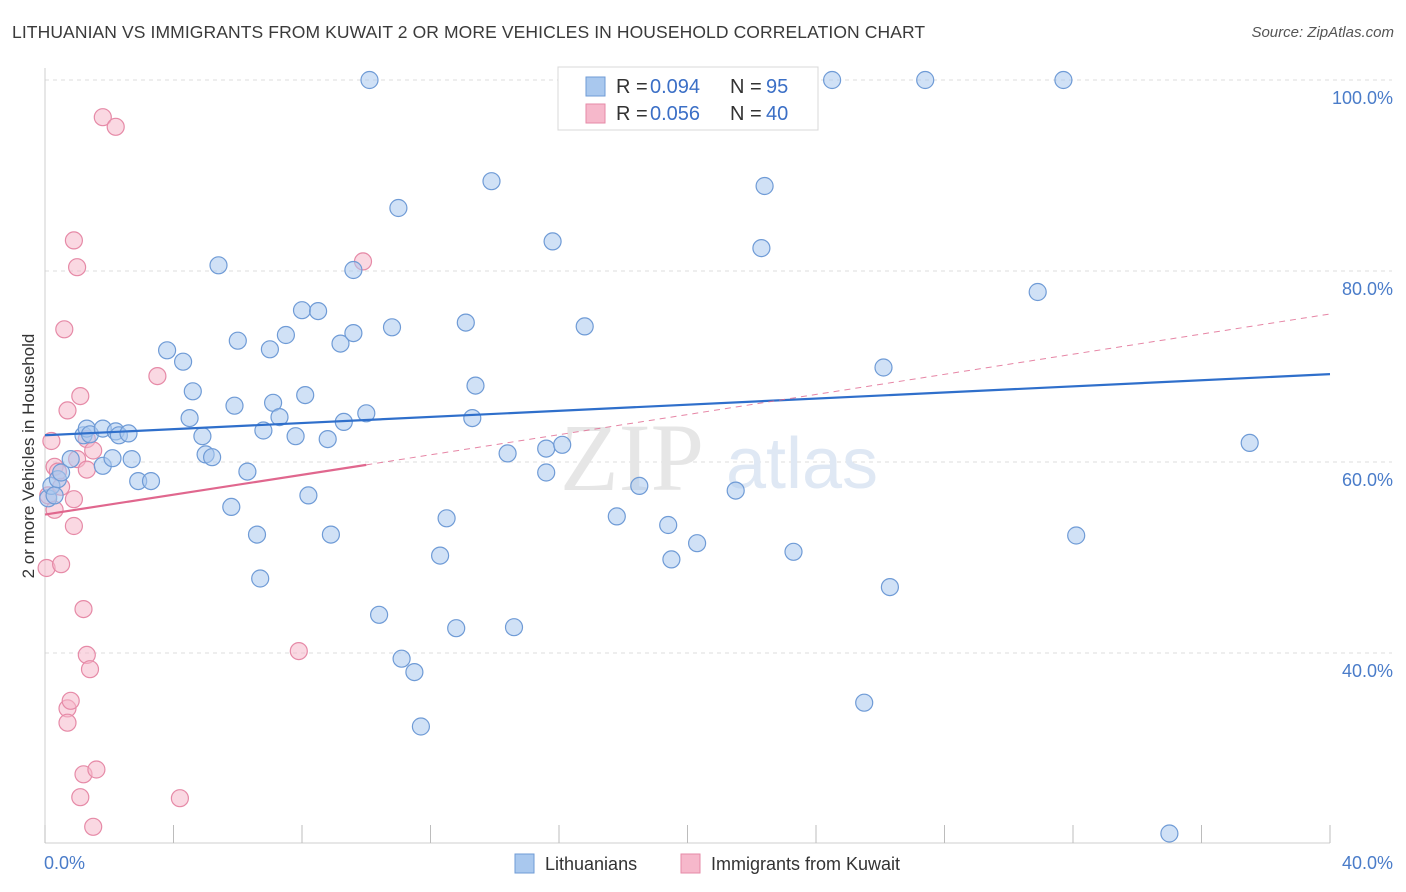  Describe the element at coordinates (707, 863) in the screenshot. I see `bottom-legend: Lithuanians Immigrants from Kuwait` at that location.